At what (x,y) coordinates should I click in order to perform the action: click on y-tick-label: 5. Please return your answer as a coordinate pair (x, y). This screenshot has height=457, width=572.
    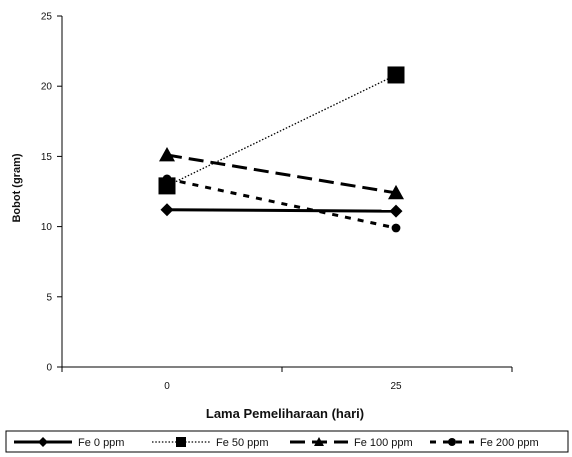
    Looking at the image, I should click on (49, 297).